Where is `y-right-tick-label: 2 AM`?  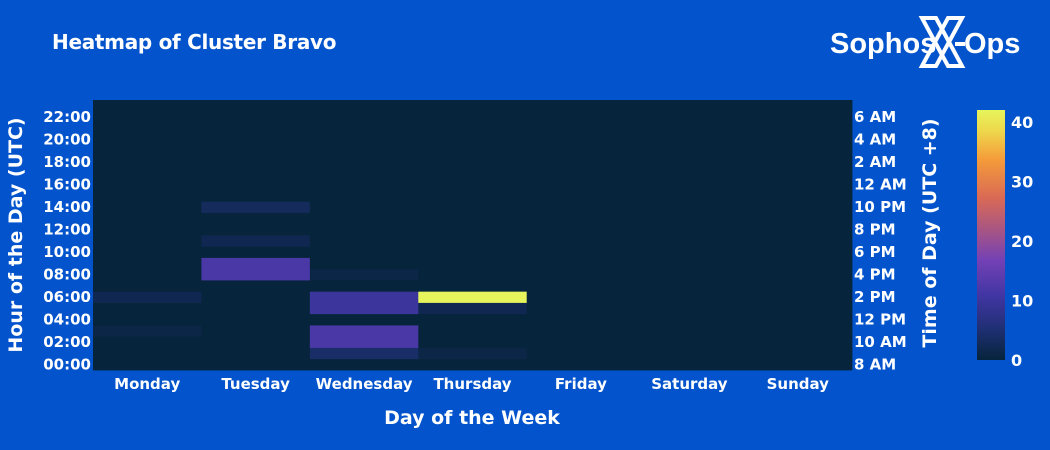 y-right-tick-label: 2 AM is located at coordinates (875, 162).